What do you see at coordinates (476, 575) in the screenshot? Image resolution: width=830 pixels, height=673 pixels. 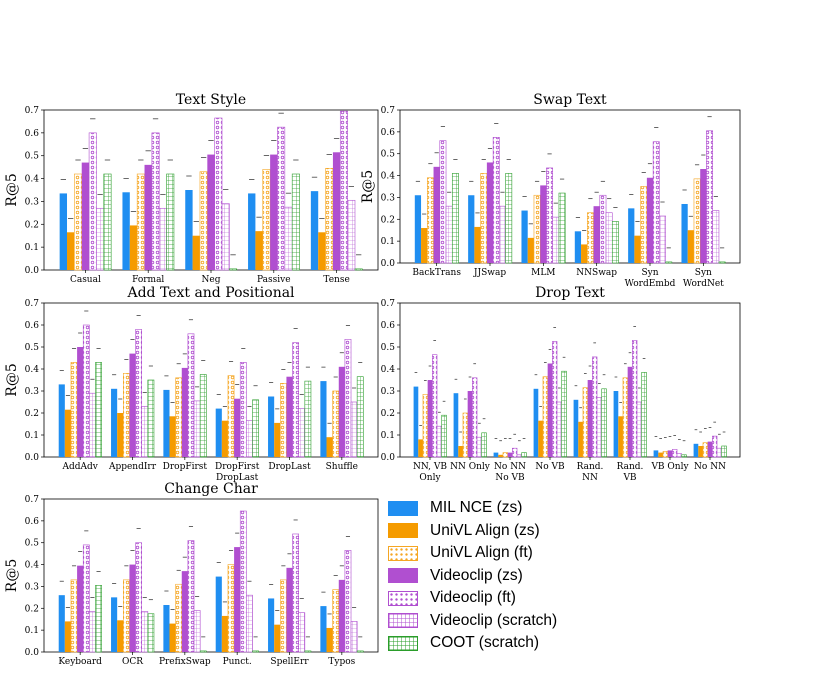 I see `legend-label: Videoclip (zs)` at bounding box center [476, 575].